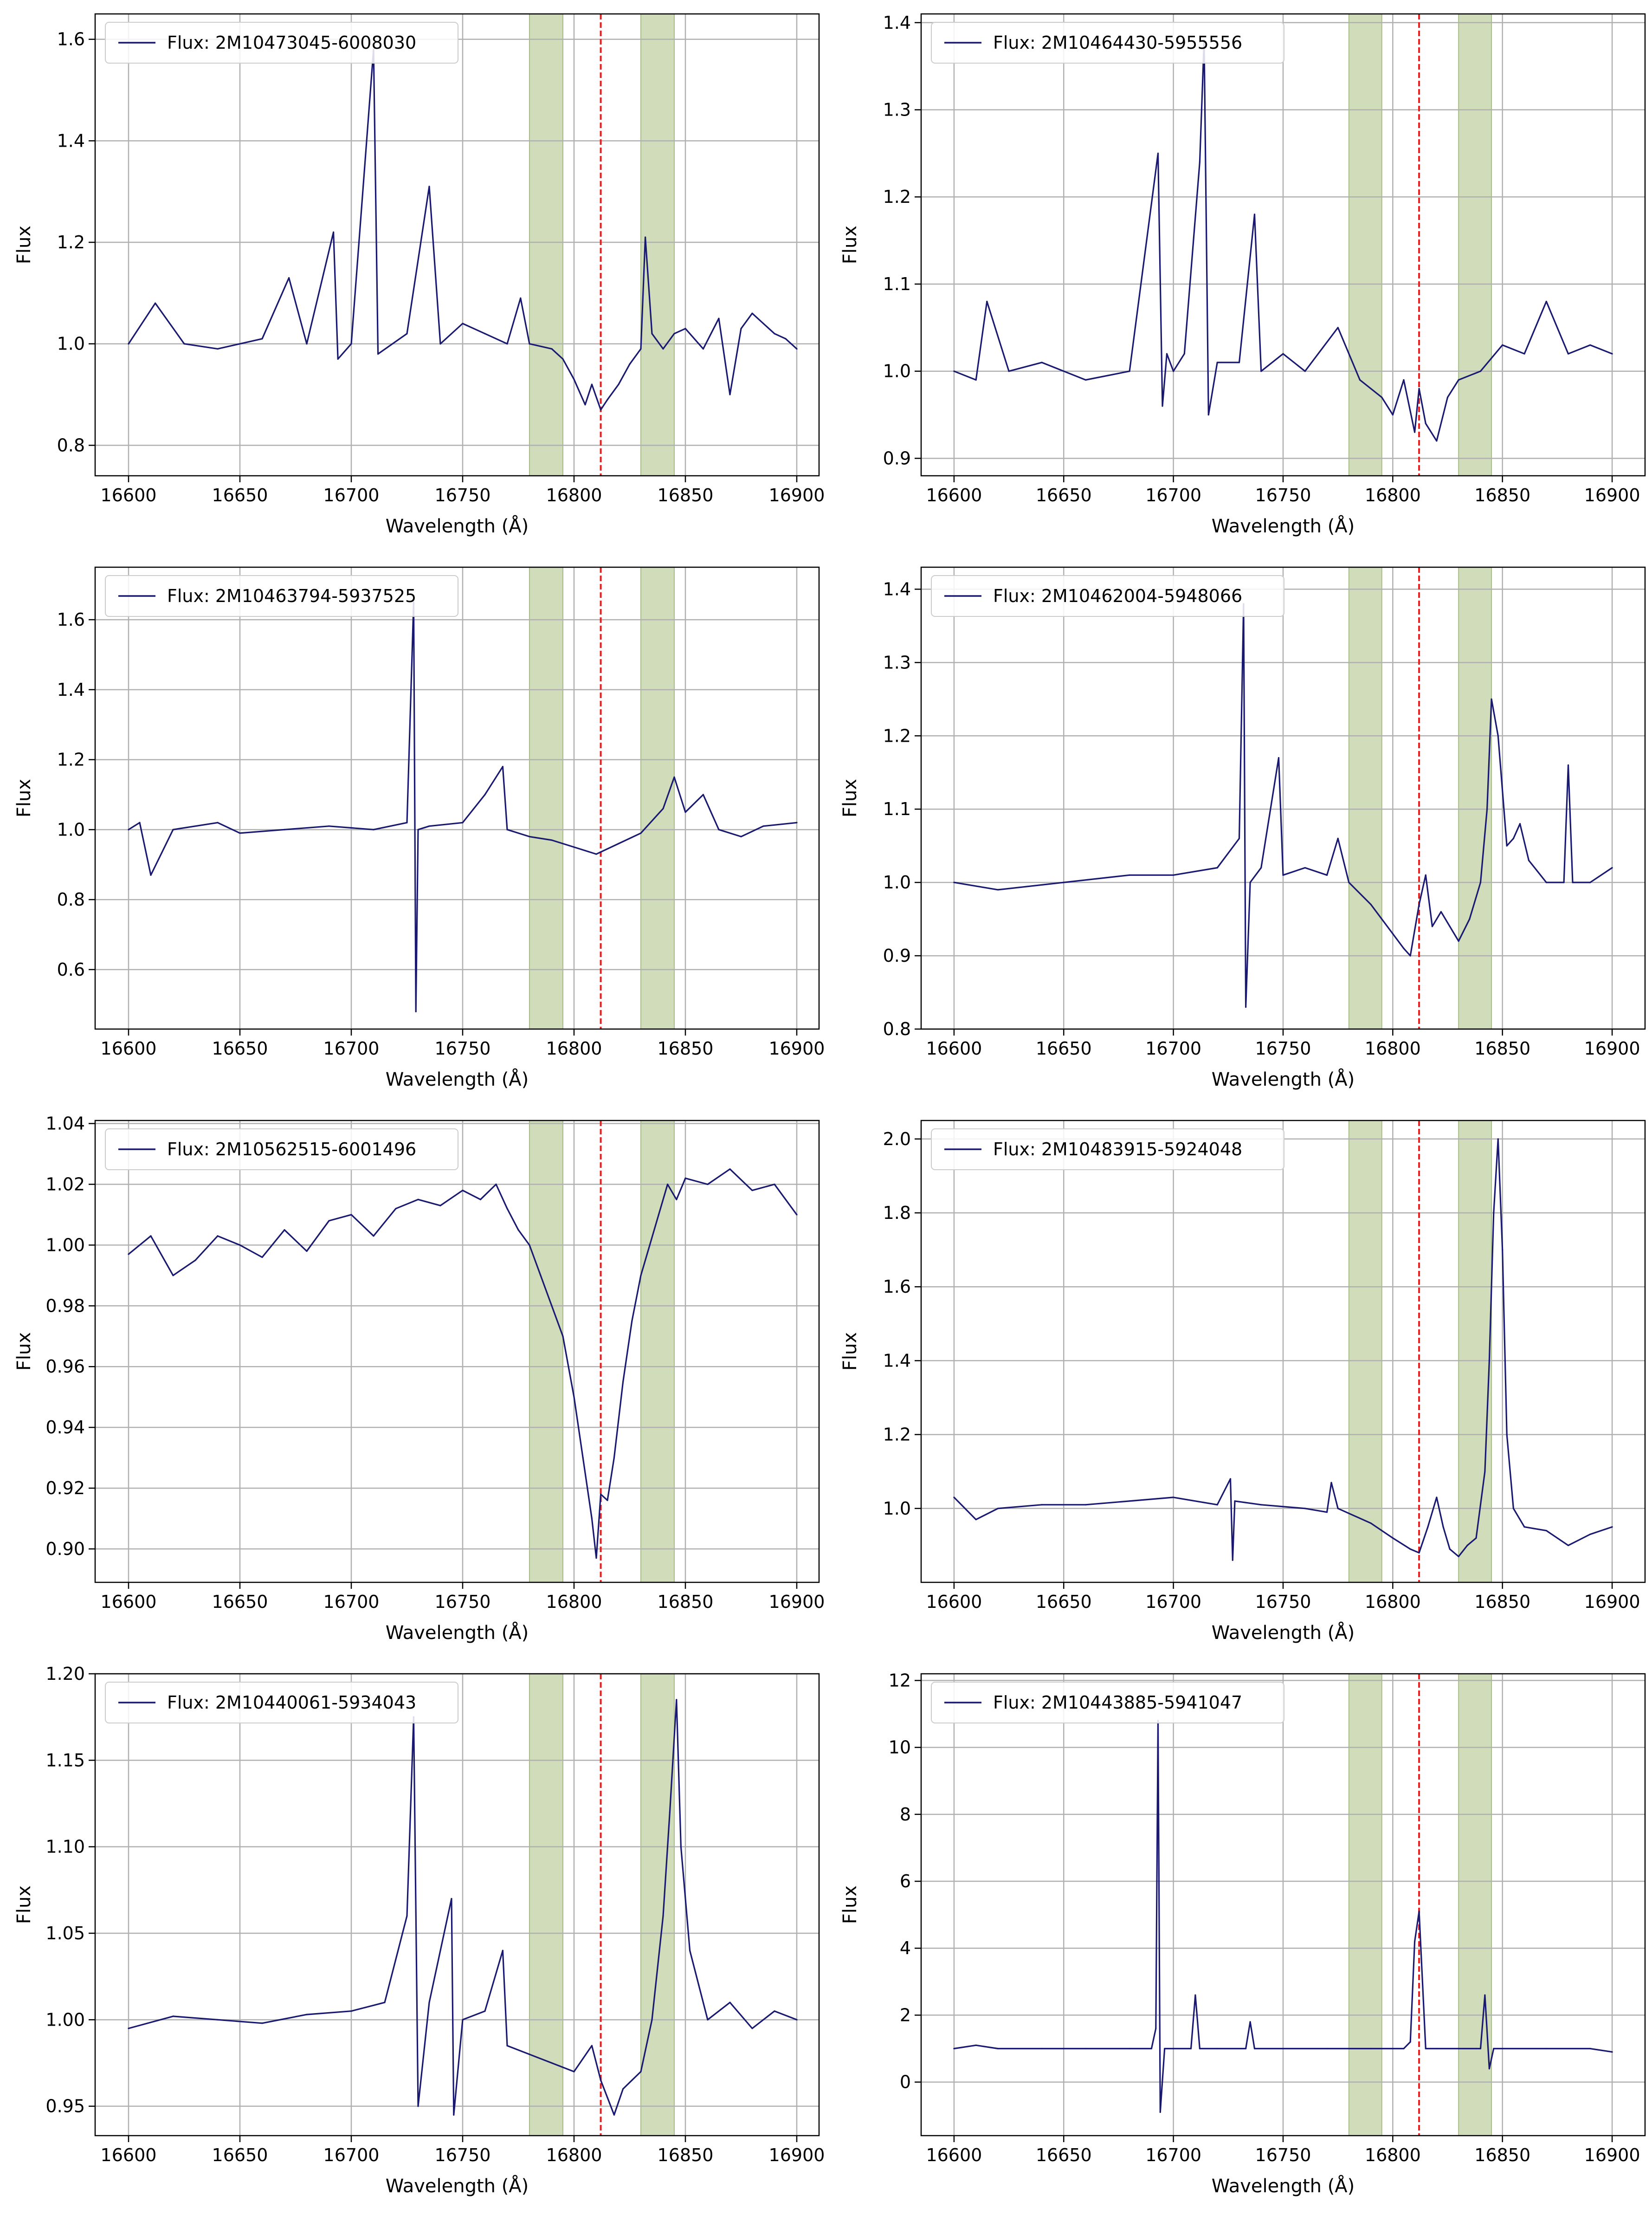 The height and width of the screenshot is (2215, 1652). Describe the element at coordinates (905, 1948) in the screenshot. I see `y-tick-label: 4` at that location.